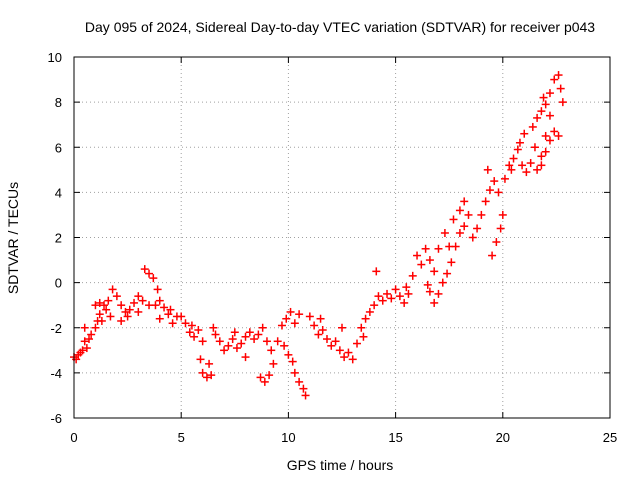 The image size is (640, 480). I want to click on y-tick-label: 4, so click(58, 192).